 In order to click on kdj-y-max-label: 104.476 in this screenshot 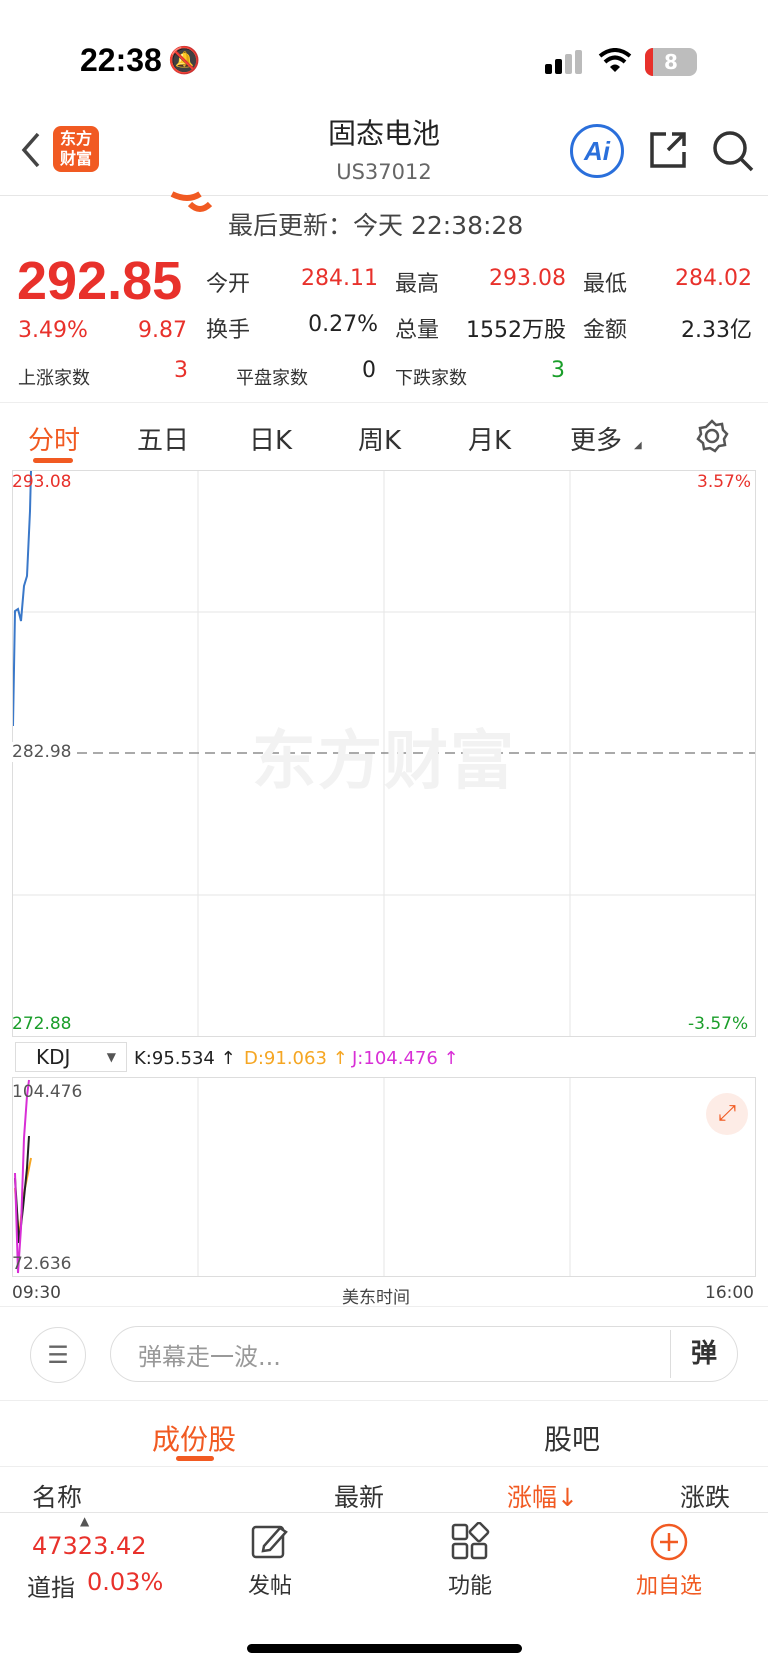, I will do `click(47, 1092)`.